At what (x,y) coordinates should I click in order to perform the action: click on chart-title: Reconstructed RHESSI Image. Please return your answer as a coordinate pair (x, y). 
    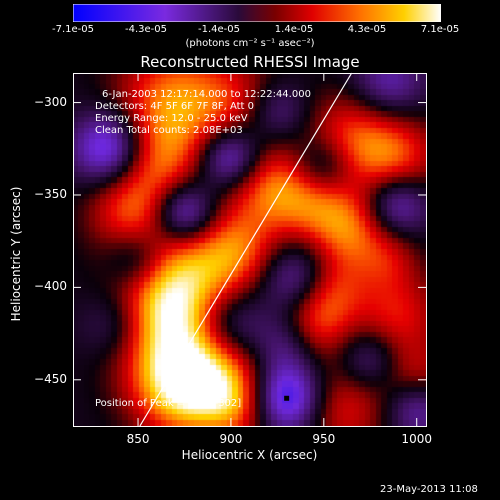
    Looking at the image, I should click on (250, 62).